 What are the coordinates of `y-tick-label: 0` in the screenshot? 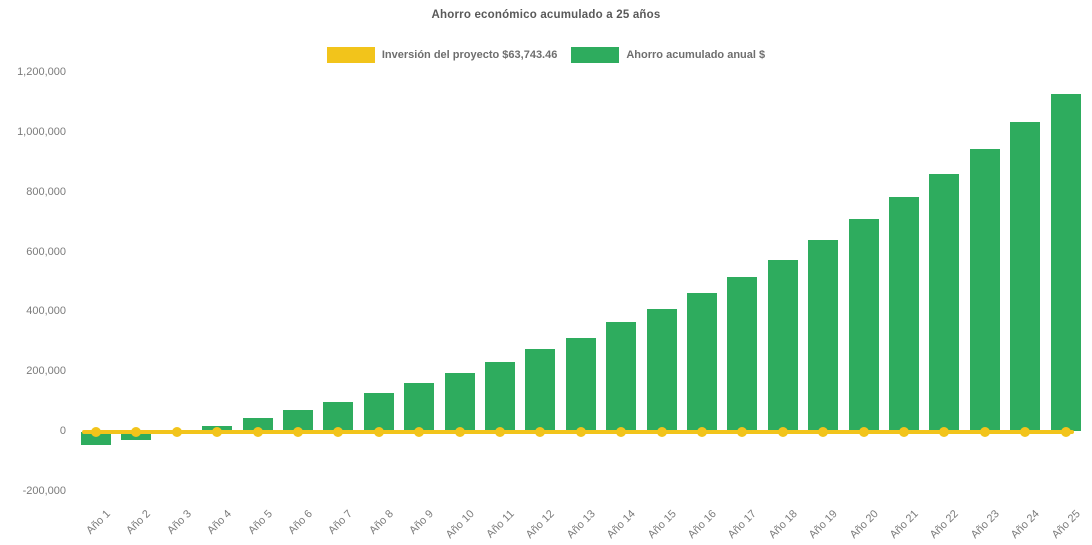 It's located at (62, 431).